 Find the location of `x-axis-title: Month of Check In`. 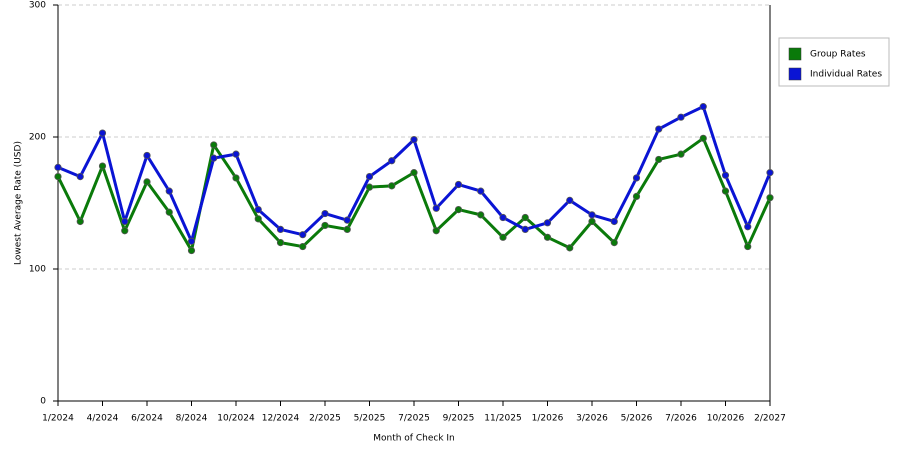

x-axis-title: Month of Check In is located at coordinates (414, 439).